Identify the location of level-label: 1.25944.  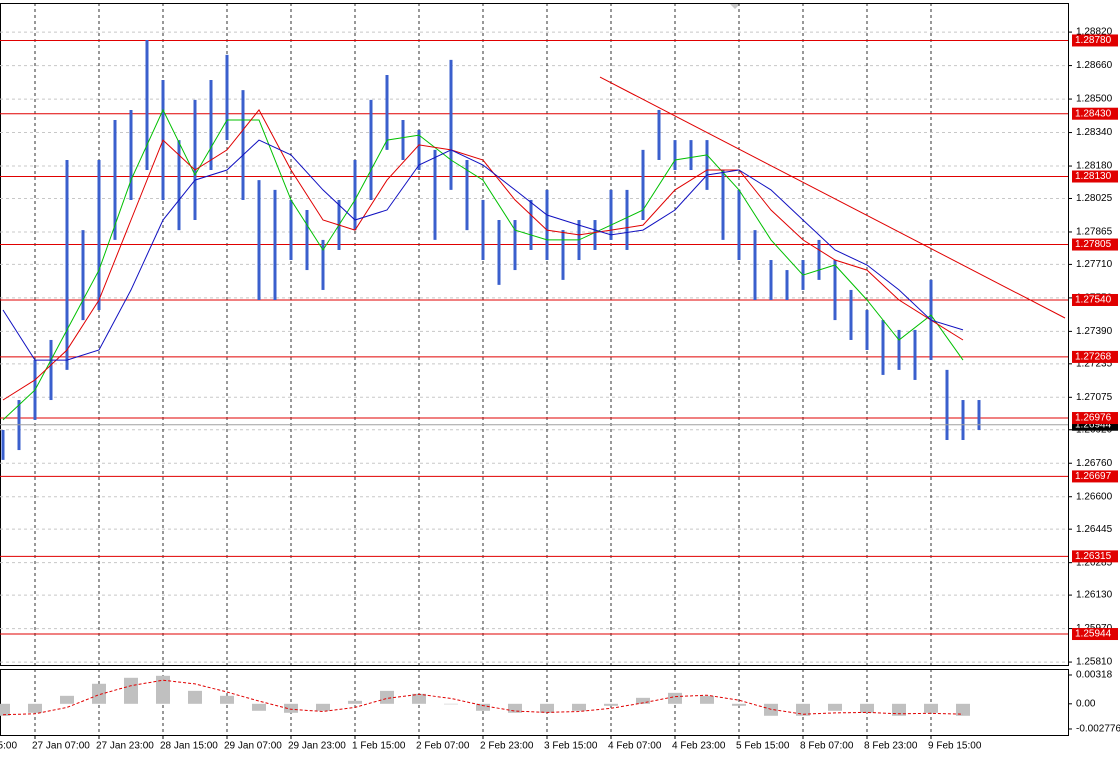
(1093, 634).